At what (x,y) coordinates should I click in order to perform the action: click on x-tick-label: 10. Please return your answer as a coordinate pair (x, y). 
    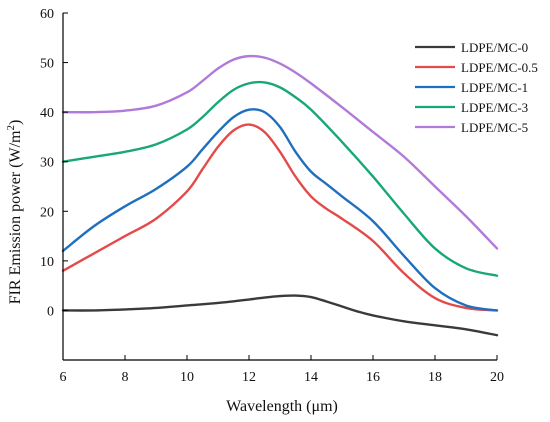
    Looking at the image, I should click on (187, 377).